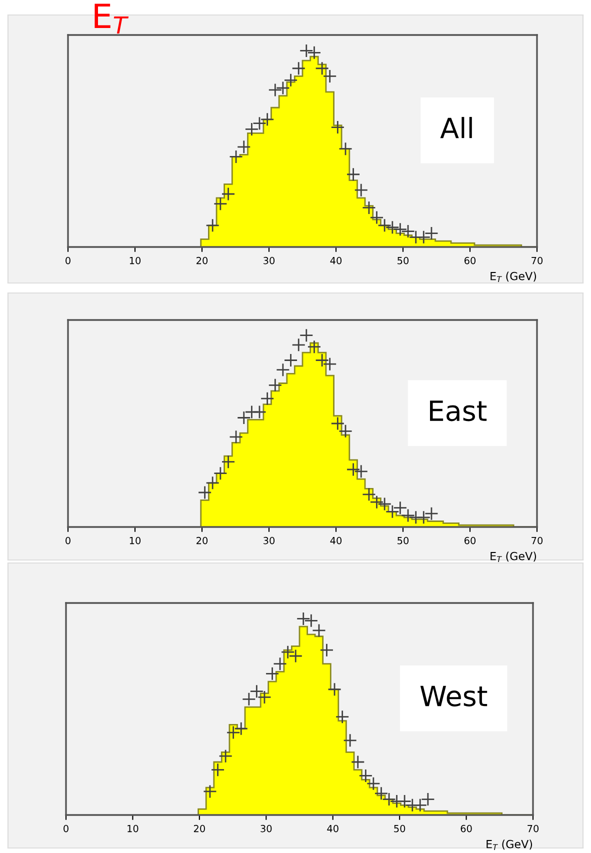  What do you see at coordinates (456, 127) in the screenshot?
I see `annotation: All` at bounding box center [456, 127].